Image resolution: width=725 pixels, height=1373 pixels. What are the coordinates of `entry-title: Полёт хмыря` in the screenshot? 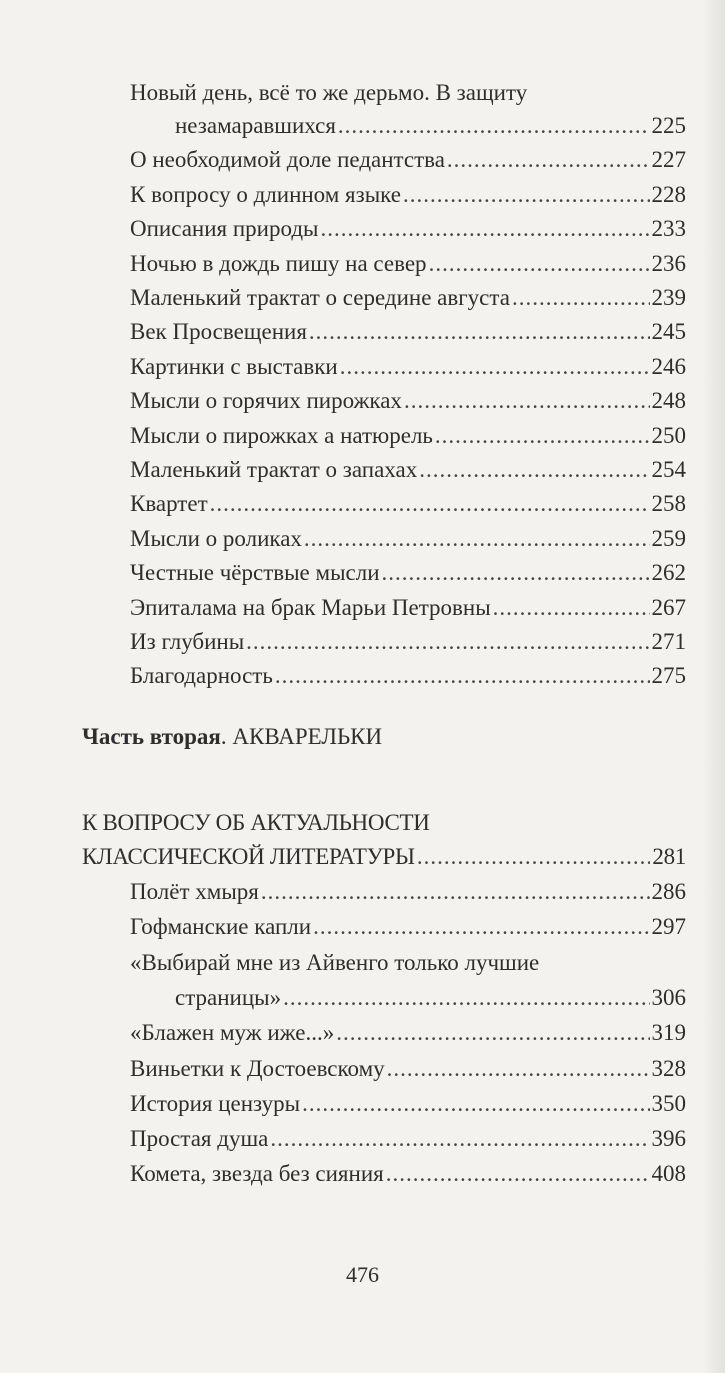 It's located at (194, 891).